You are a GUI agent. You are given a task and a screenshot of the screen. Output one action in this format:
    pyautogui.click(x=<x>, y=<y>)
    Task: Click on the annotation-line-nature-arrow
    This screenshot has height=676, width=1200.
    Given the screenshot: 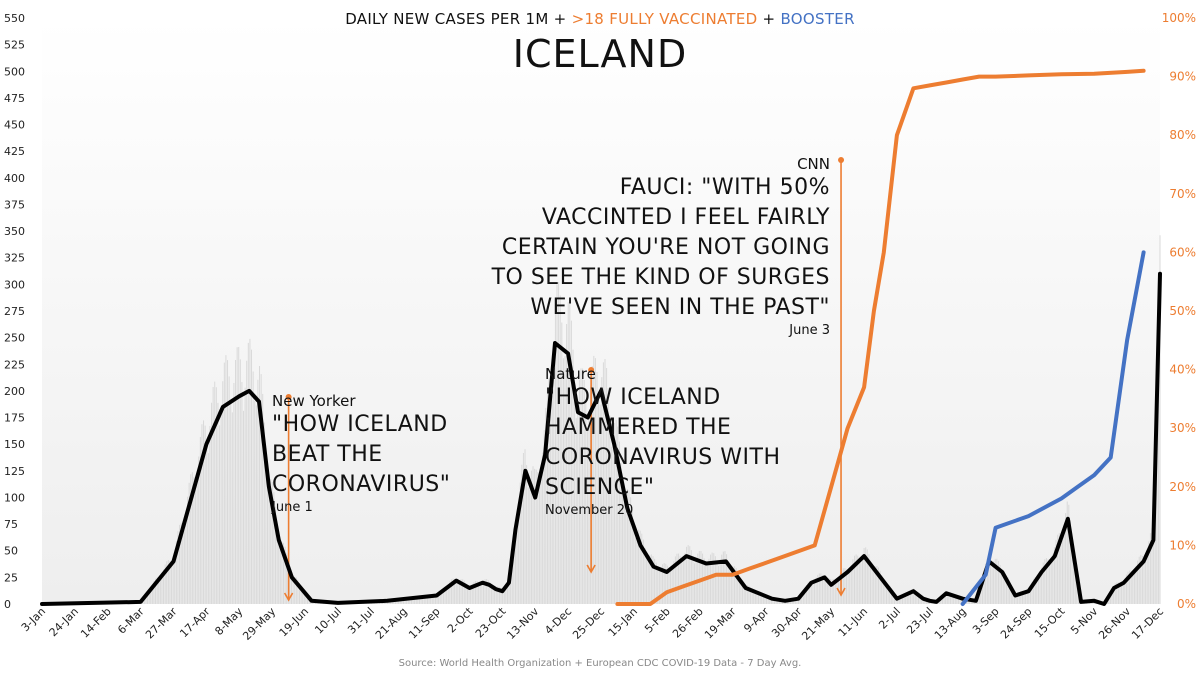 What is the action you would take?
    pyautogui.click(x=591, y=569)
    